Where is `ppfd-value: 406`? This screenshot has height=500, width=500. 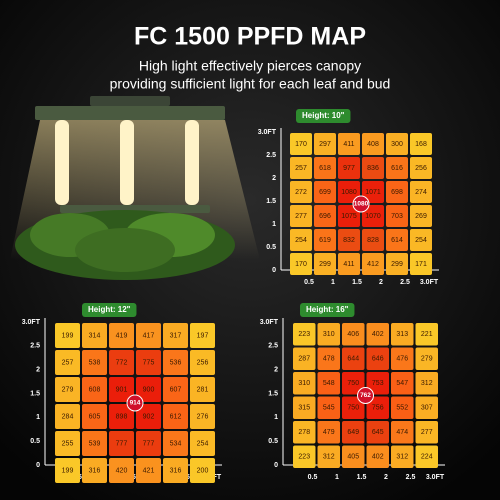
ppfd-value: 406 is located at coordinates (353, 334).